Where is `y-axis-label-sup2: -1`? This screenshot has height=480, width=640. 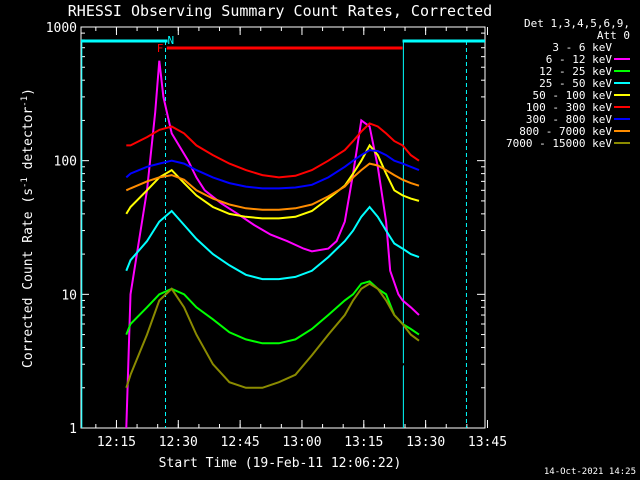 y-axis-label-sup2: -1 is located at coordinates (25, 101).